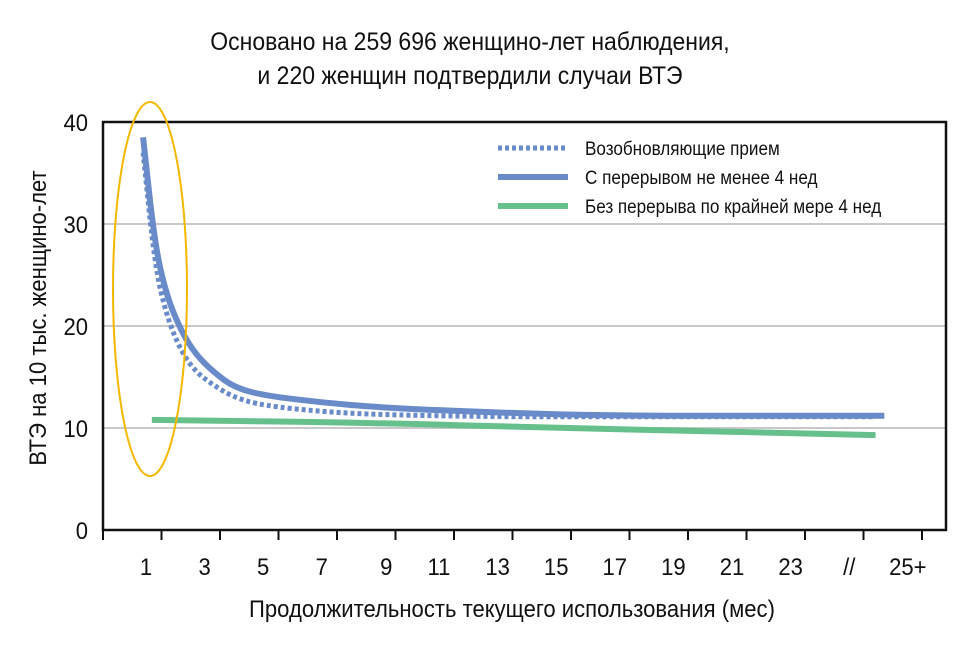 Image resolution: width=958 pixels, height=658 pixels. What do you see at coordinates (75, 122) in the screenshot?
I see `y-tick-label: 40` at bounding box center [75, 122].